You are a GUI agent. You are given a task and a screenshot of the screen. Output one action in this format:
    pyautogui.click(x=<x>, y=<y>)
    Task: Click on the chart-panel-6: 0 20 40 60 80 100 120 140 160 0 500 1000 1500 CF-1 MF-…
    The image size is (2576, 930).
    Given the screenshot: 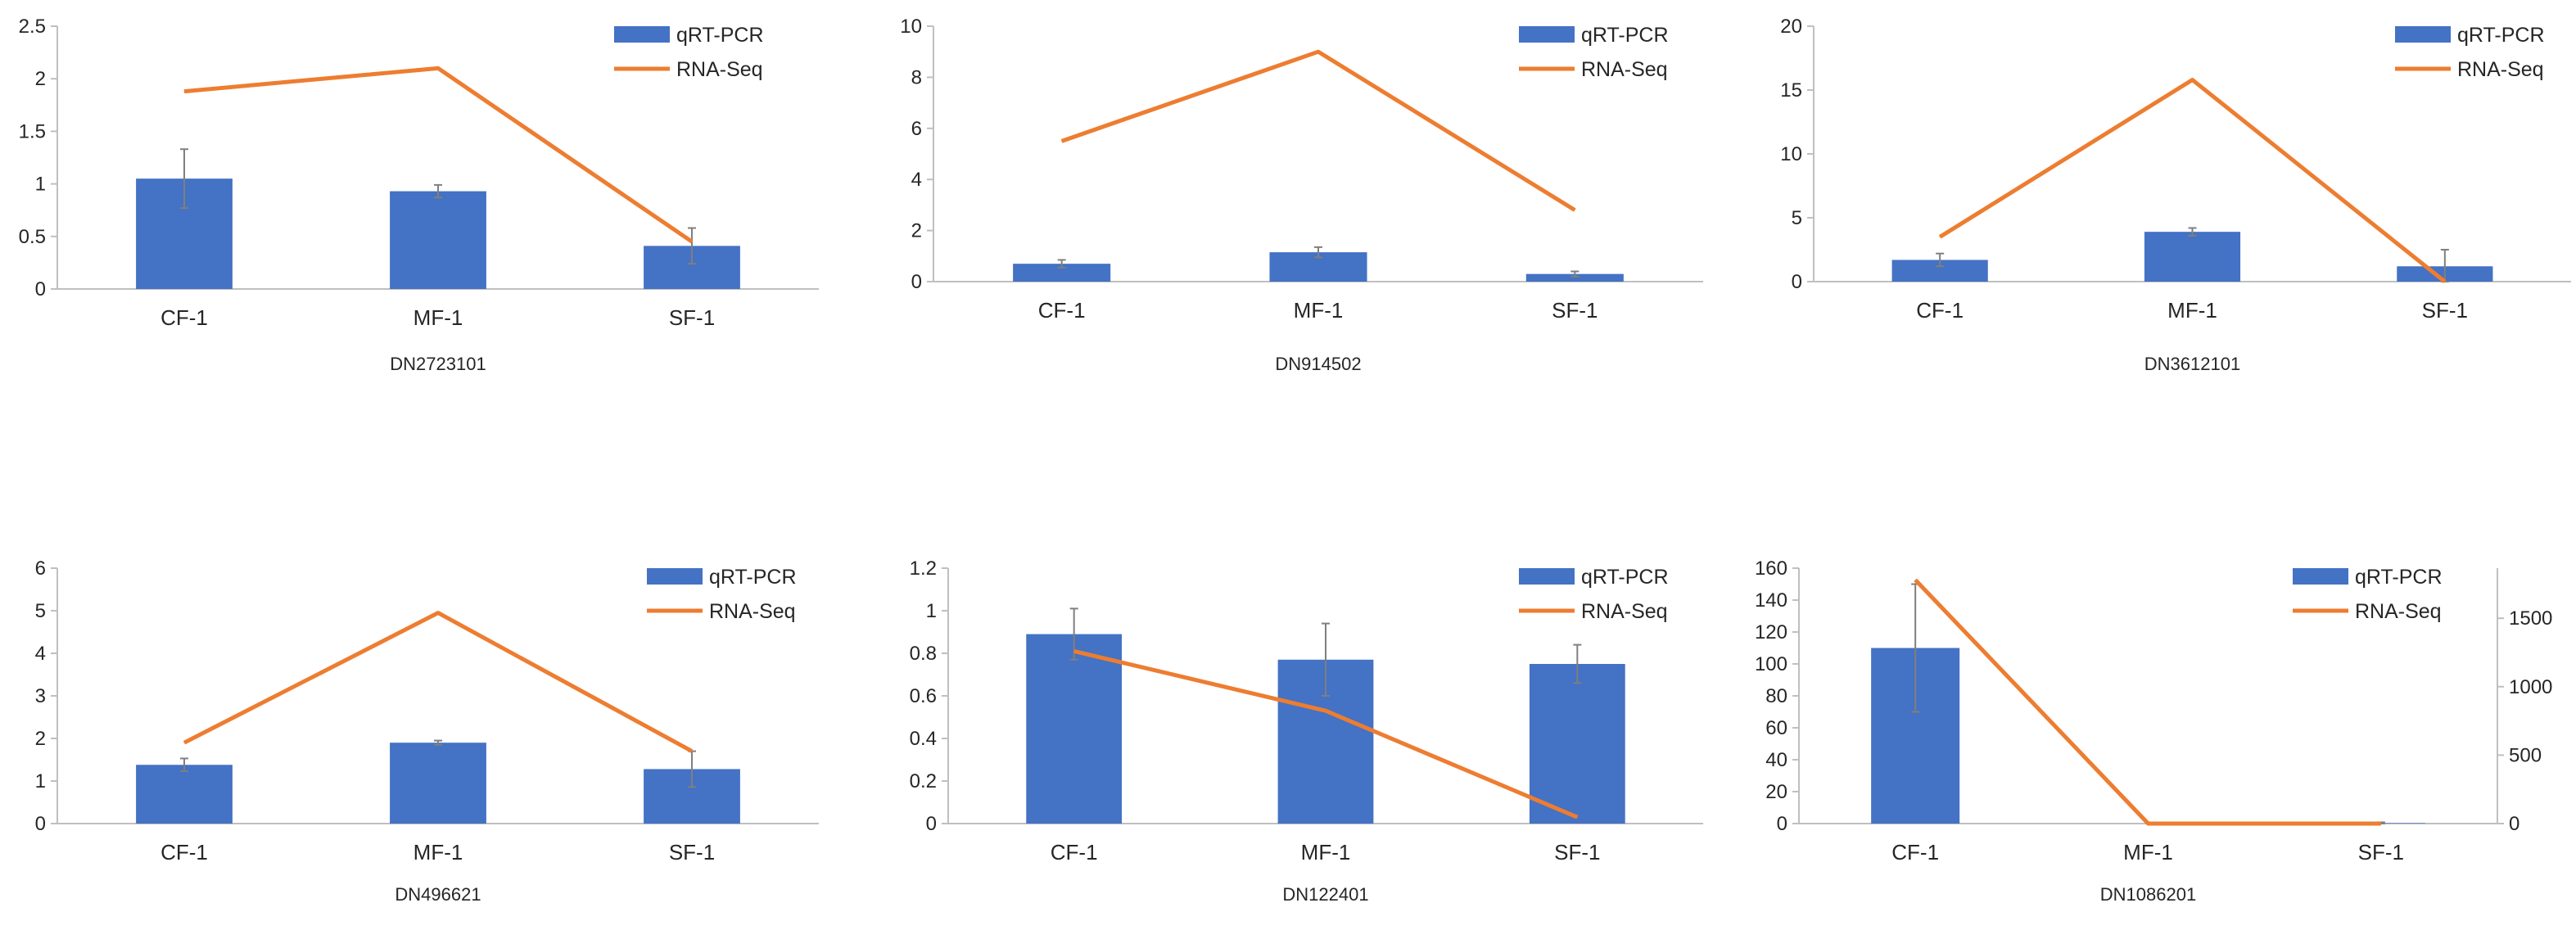 What is the action you would take?
    pyautogui.click(x=2153, y=731)
    